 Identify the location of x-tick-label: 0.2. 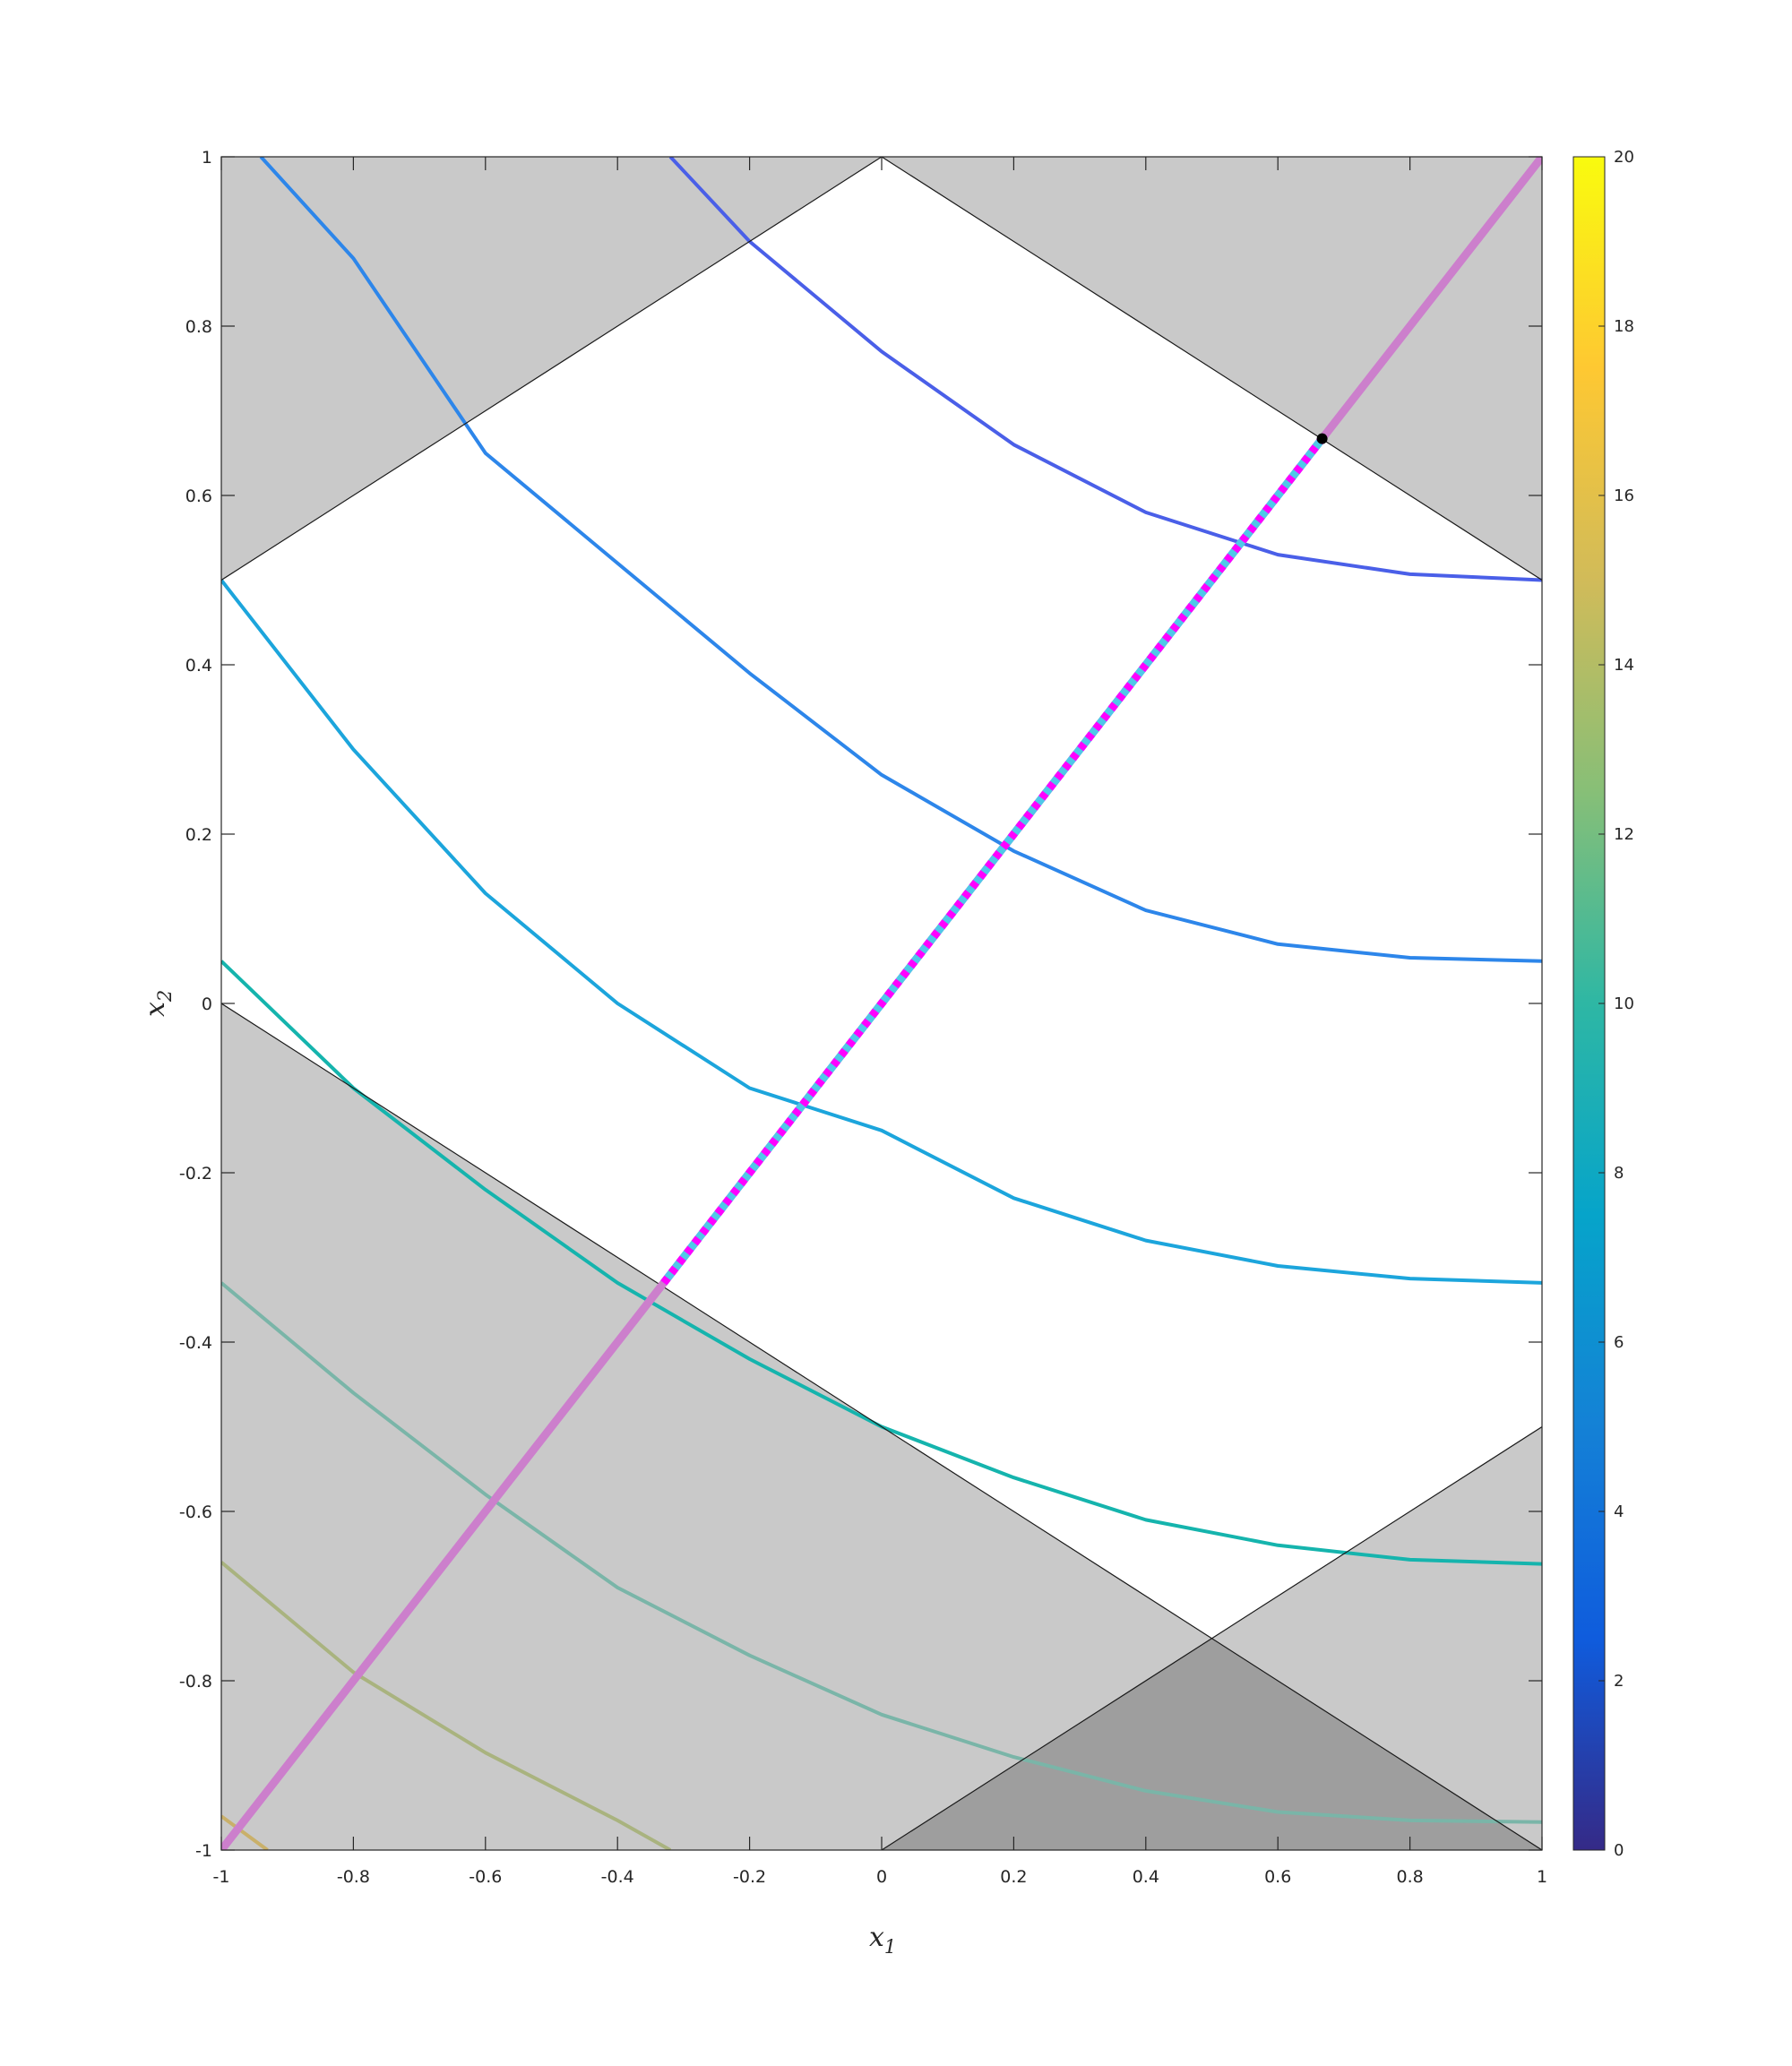
(1013, 1877).